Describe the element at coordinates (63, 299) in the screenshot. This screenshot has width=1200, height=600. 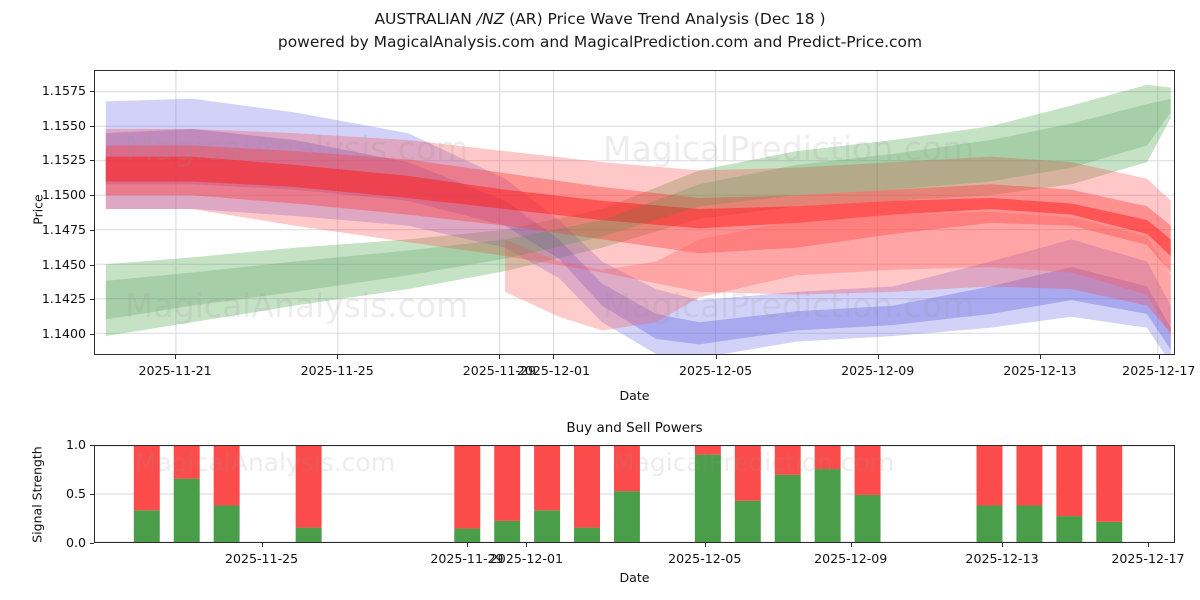
I see `price-y-tick-label: 1.1425` at that location.